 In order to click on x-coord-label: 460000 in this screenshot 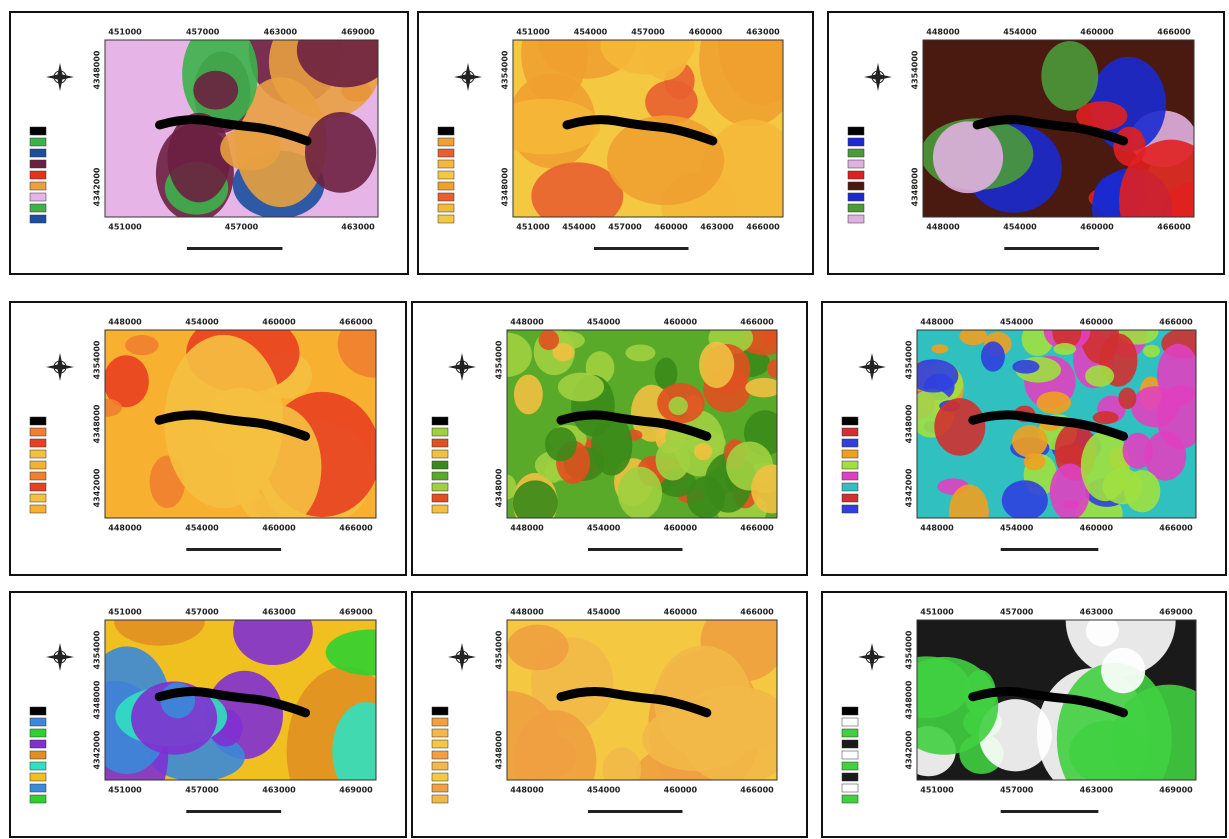, I will do `click(681, 612)`.